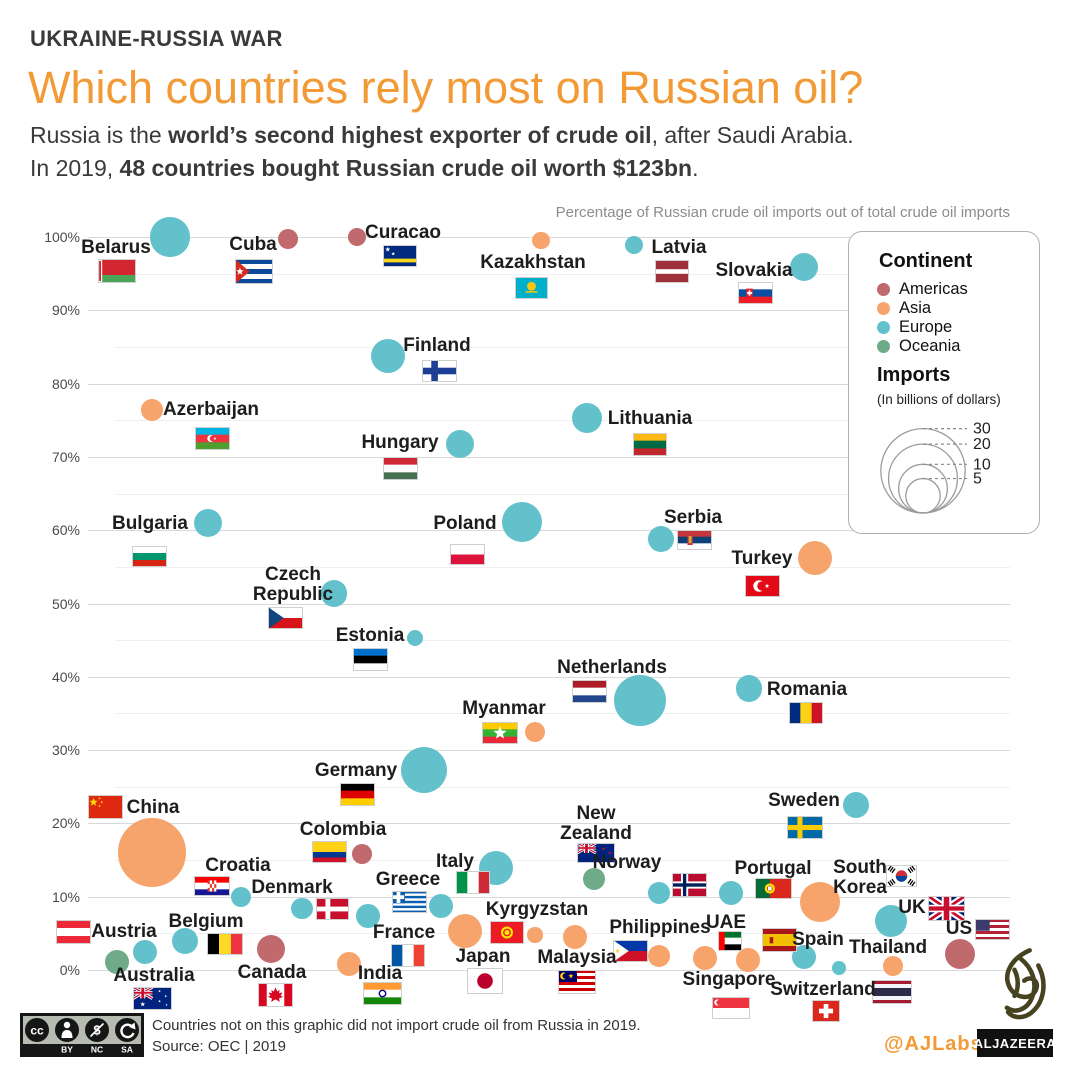 The width and height of the screenshot is (1081, 1081). What do you see at coordinates (117, 271) in the screenshot?
I see `flag-belarus-icon` at bounding box center [117, 271].